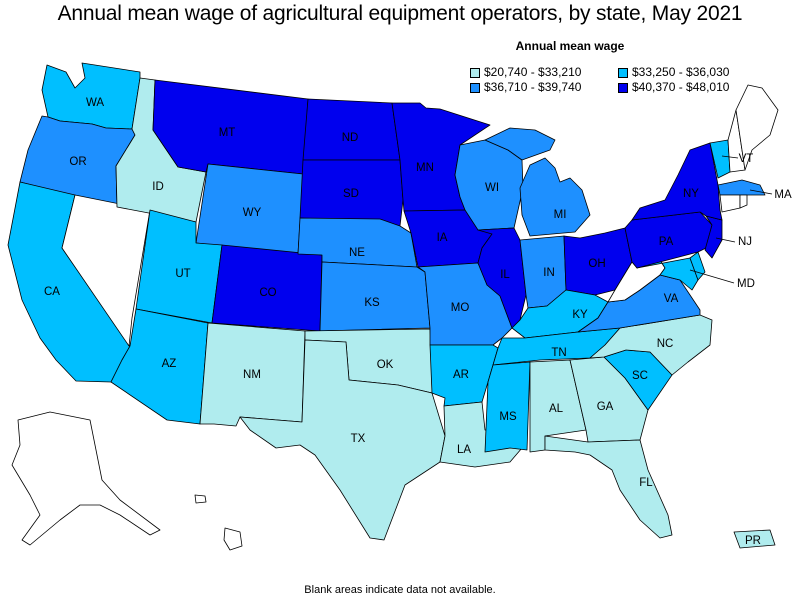 This screenshot has height=600, width=800. Describe the element at coordinates (666, 242) in the screenshot. I see `state-label-pa: PA` at that location.